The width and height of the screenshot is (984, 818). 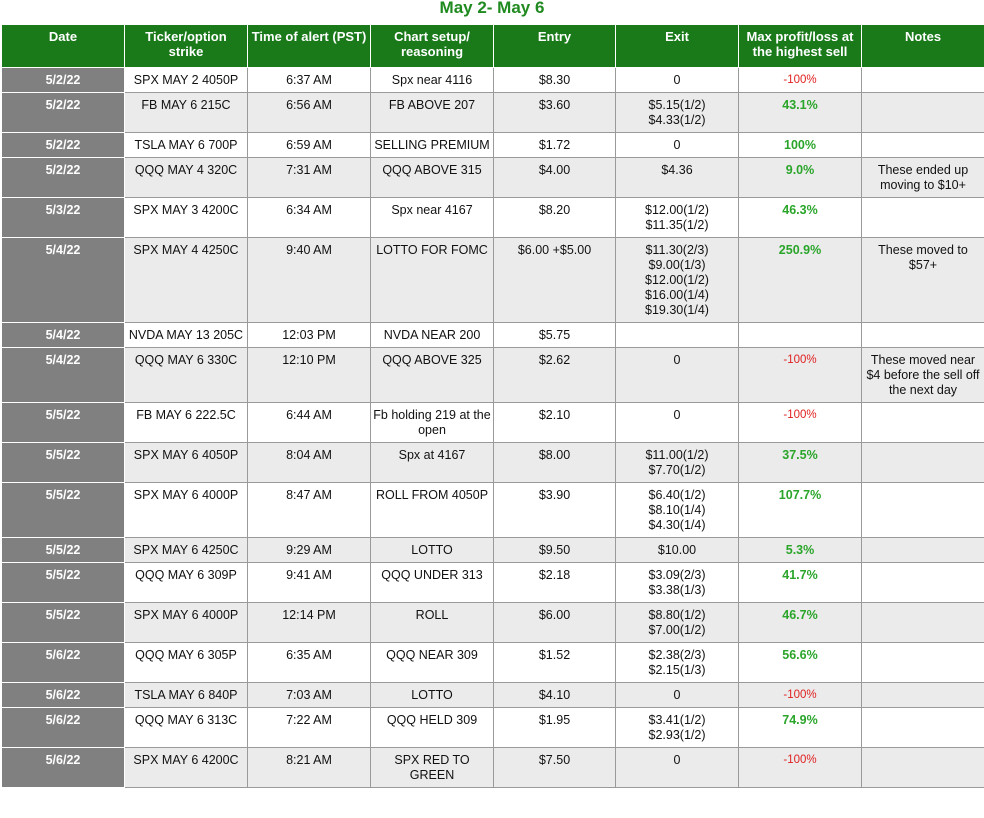 What do you see at coordinates (432, 582) in the screenshot?
I see `cell-setup: QQQ UNDER 313` at bounding box center [432, 582].